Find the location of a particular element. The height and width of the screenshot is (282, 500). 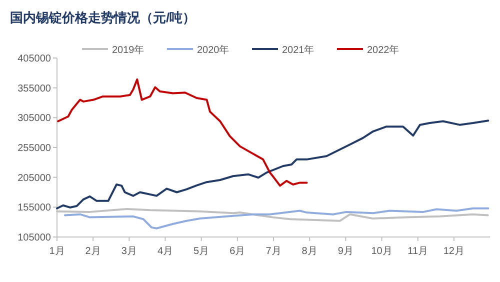

legend-label: 2022年 is located at coordinates (383, 50).